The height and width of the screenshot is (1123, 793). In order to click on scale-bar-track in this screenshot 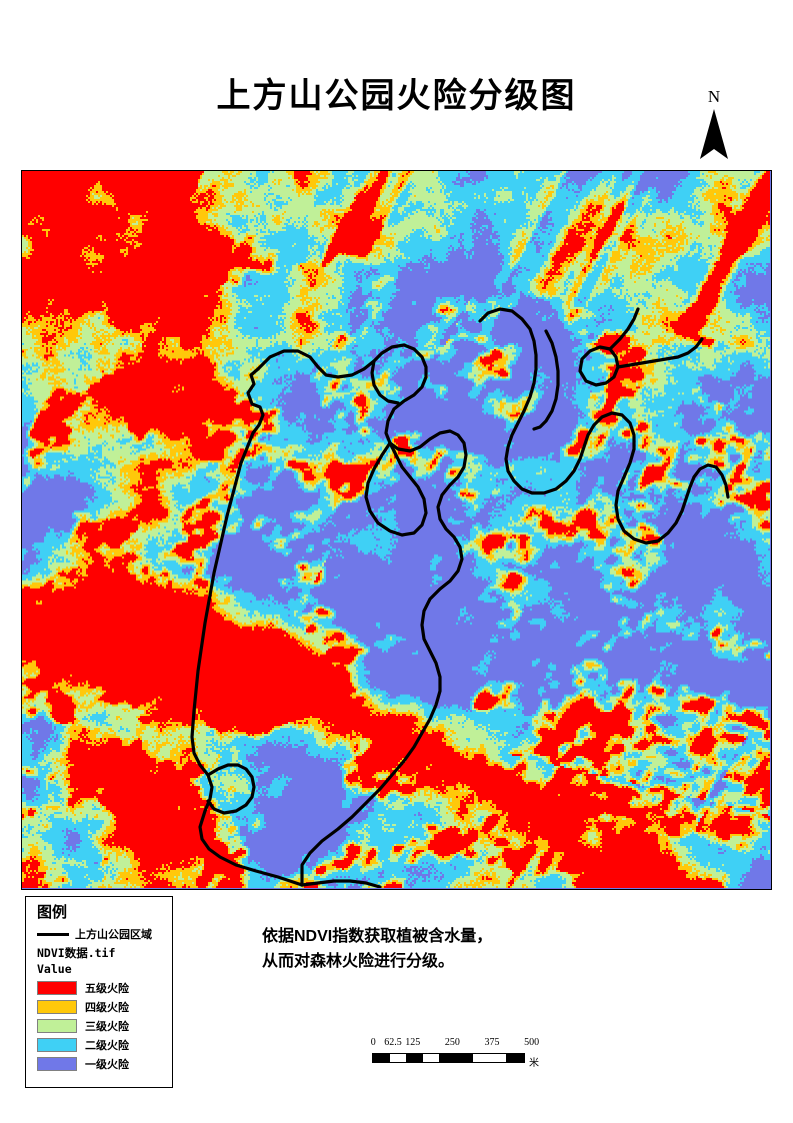, I will do `click(448, 1058)`.